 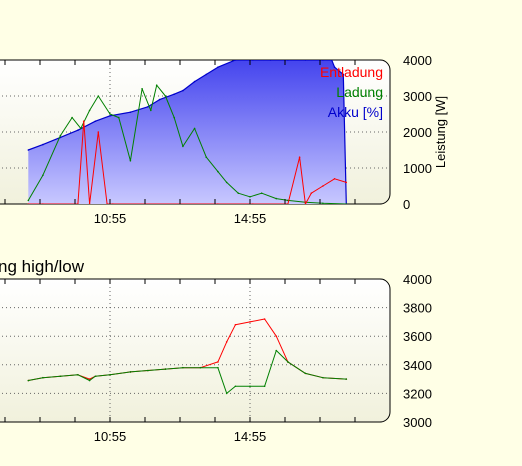 I want to click on chart-1-y-axis-label: Leistung [W], so click(x=440, y=132).